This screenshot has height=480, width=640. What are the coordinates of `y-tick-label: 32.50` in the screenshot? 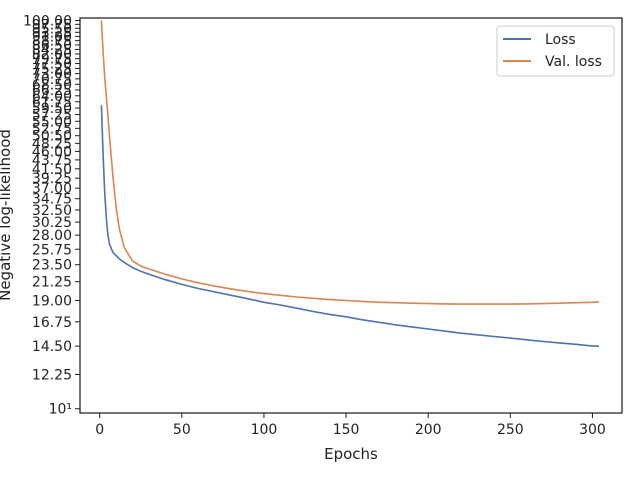 It's located at (52, 211).